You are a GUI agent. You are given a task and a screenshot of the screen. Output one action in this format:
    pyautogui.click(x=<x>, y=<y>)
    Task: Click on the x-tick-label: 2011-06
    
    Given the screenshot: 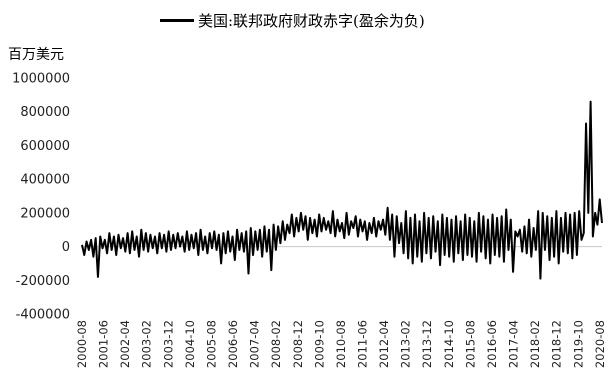 What is the action you would take?
    pyautogui.click(x=362, y=344)
    